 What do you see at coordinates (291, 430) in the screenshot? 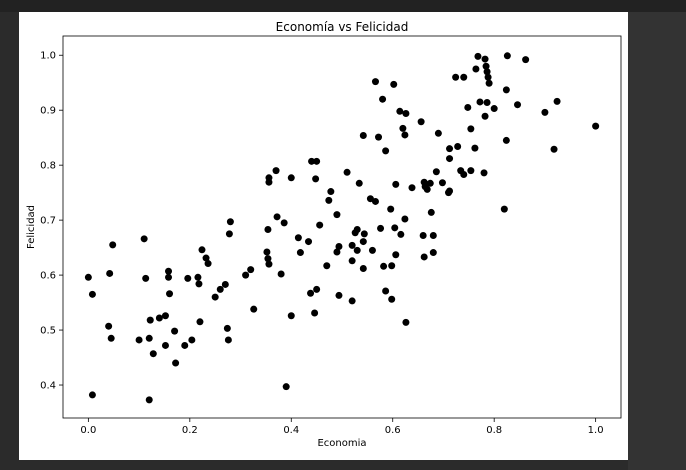
I see `x-tick-label: 0.4` at bounding box center [291, 430].